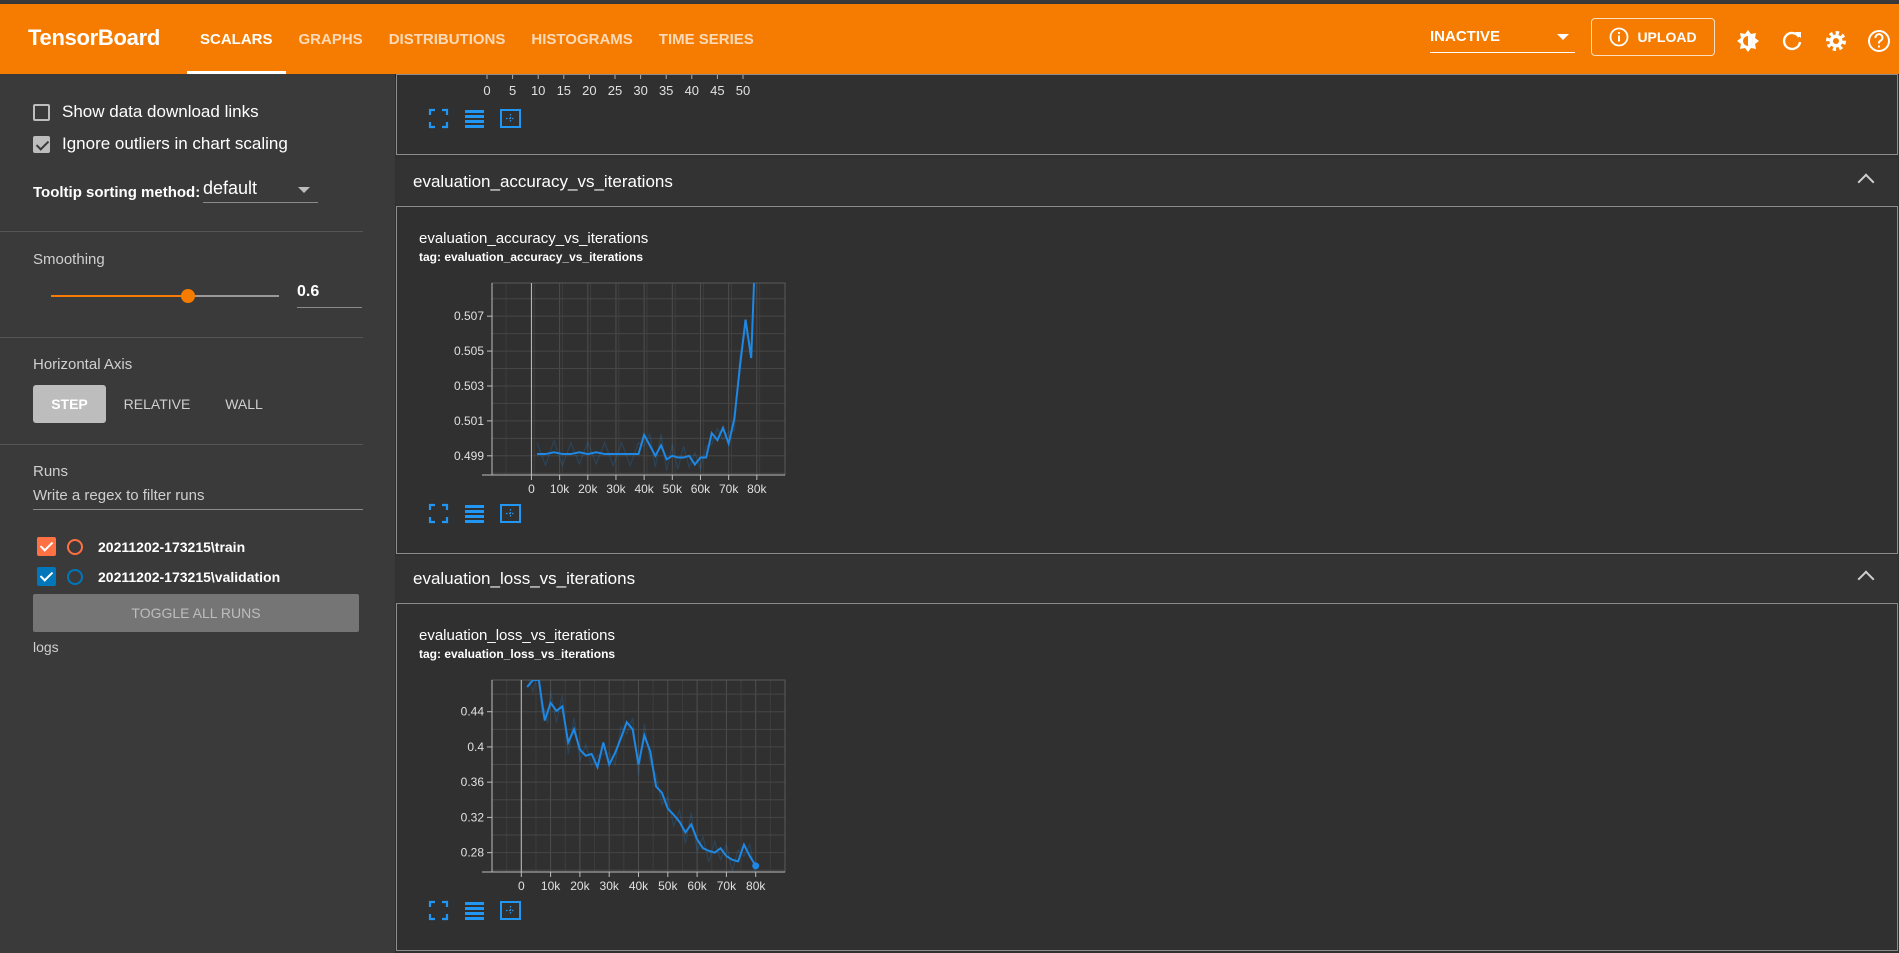 This screenshot has width=1899, height=953. What do you see at coordinates (196, 613) in the screenshot?
I see `toggle-all-runs-button: TOGGLE ALL RUNS` at bounding box center [196, 613].